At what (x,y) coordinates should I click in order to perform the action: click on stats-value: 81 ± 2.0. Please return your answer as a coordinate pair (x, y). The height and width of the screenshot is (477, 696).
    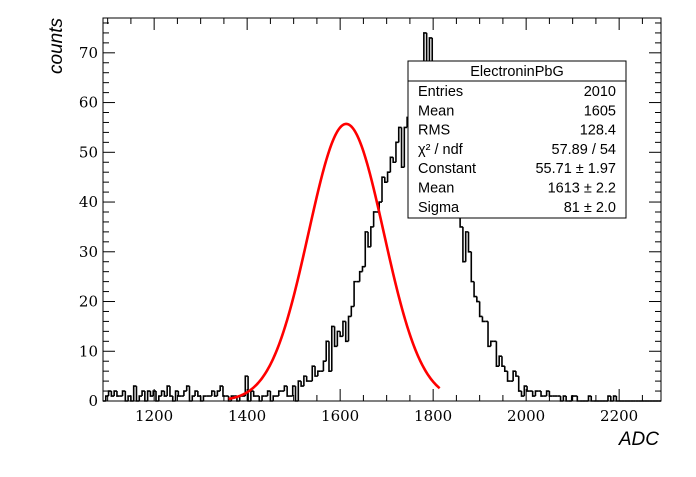
    Looking at the image, I should click on (590, 208).